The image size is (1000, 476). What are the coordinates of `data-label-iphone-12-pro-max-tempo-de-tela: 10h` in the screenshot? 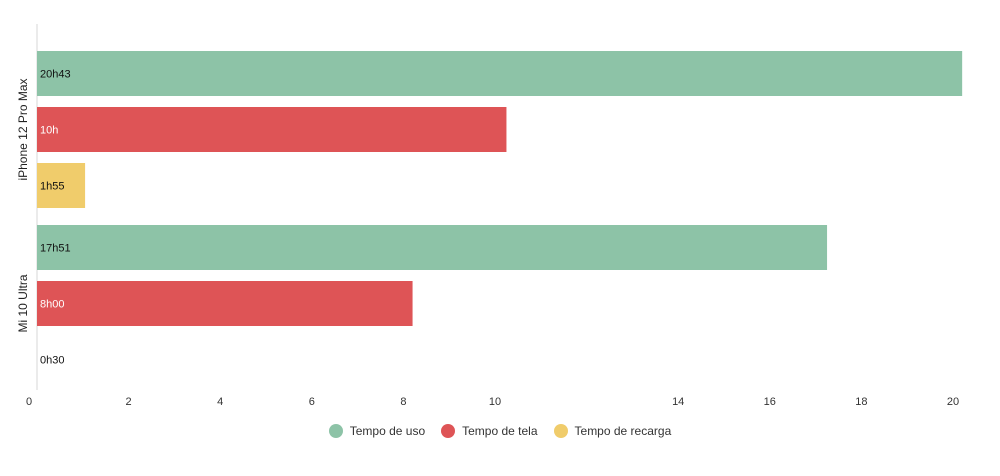 It's located at (49, 131).